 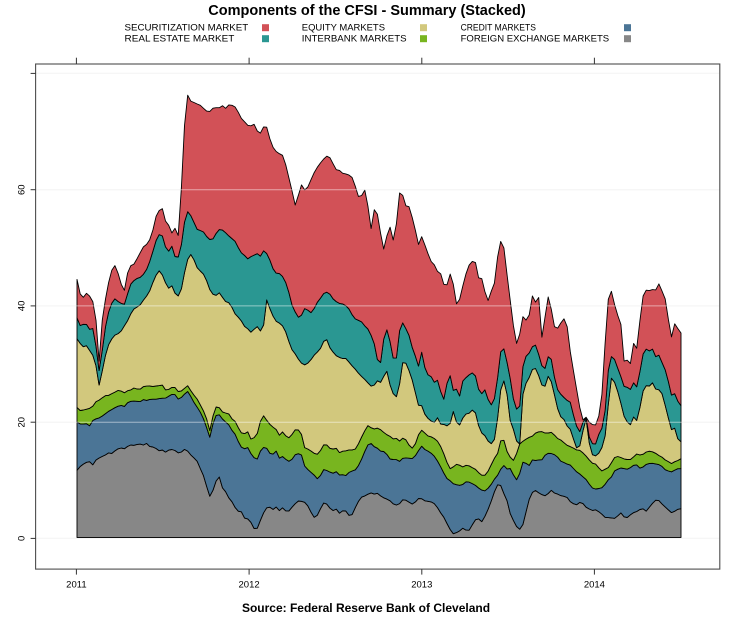 What do you see at coordinates (22, 189) in the screenshot?
I see `svg-text: 60` at bounding box center [22, 189].